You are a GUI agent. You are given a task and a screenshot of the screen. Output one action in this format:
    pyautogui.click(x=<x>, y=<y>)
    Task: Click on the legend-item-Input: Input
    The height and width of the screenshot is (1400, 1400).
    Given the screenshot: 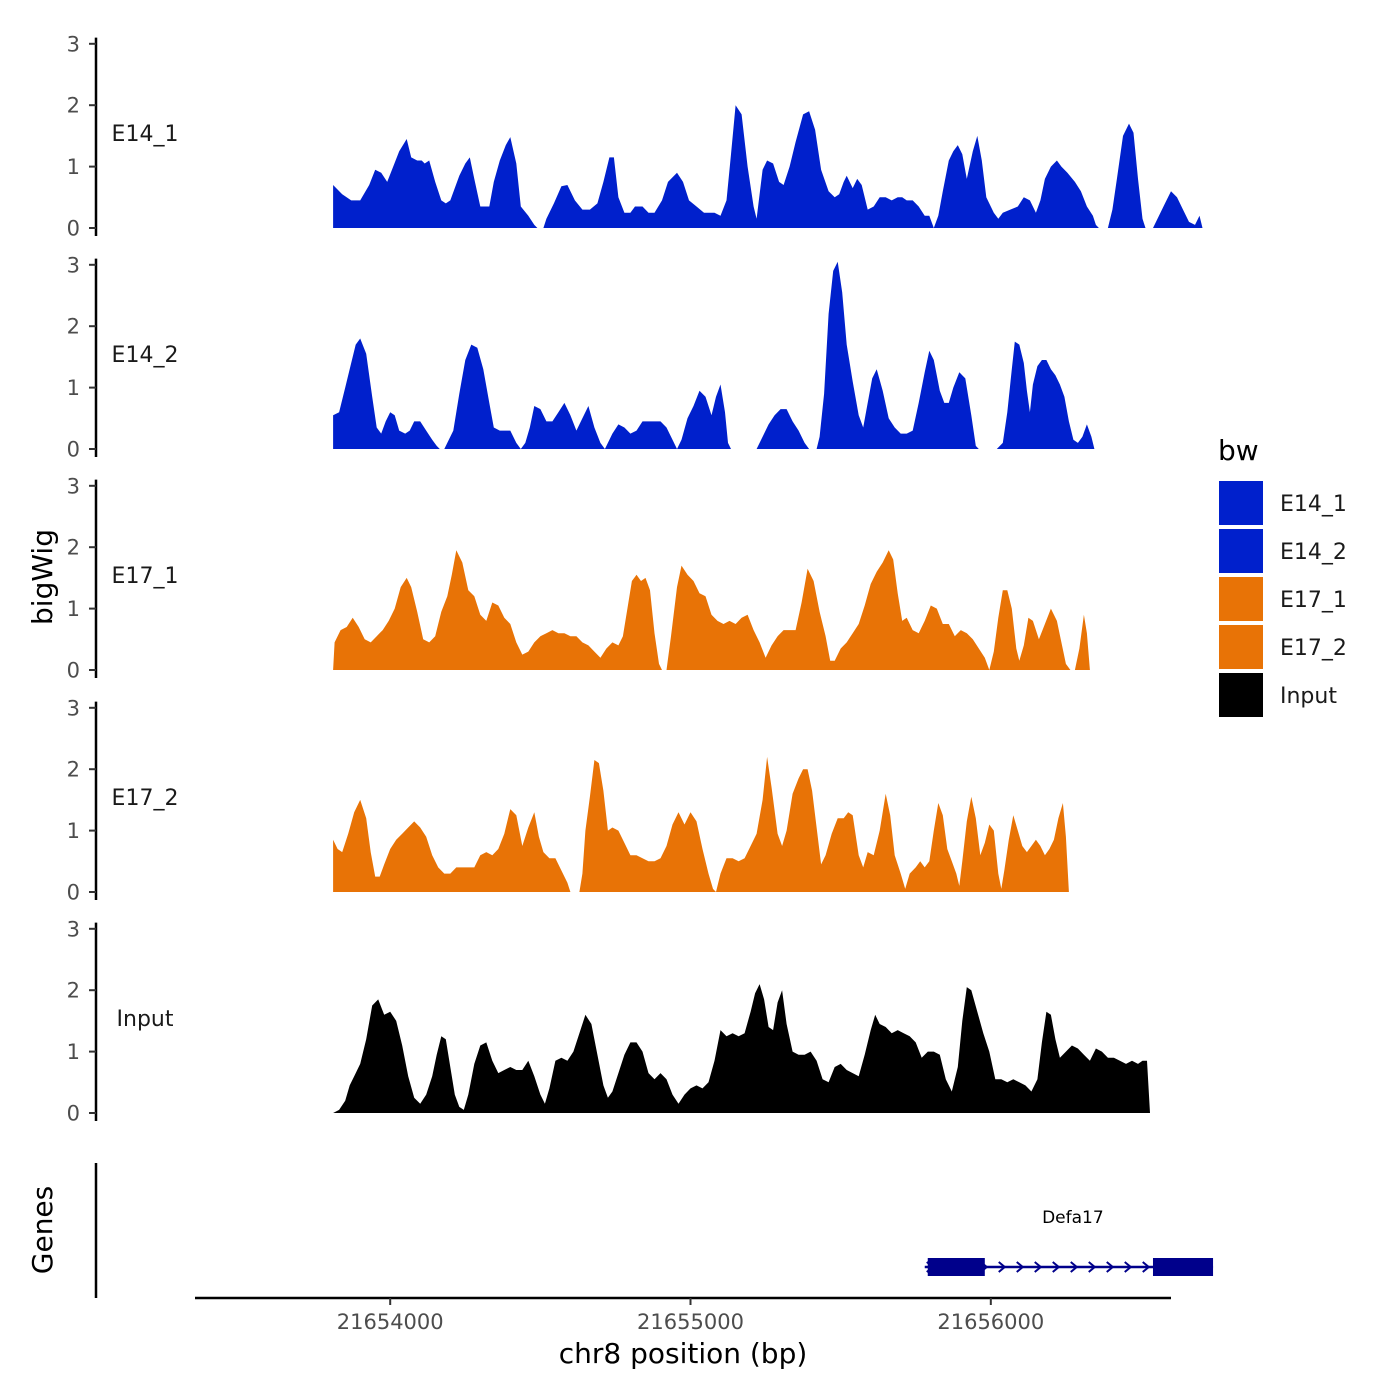 What is the action you would take?
    pyautogui.click(x=1277, y=695)
    